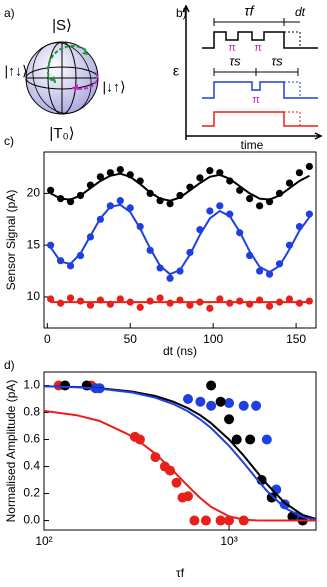  I want to click on x-tick-label: 10², so click(43, 541).